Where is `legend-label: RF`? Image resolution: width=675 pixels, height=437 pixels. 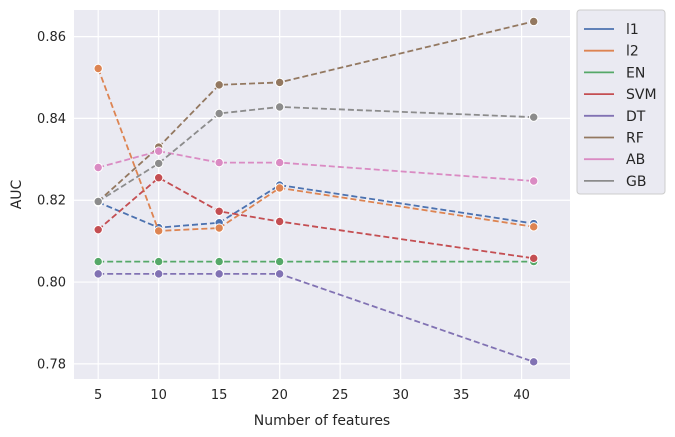
legend-label: RF is located at coordinates (635, 139).